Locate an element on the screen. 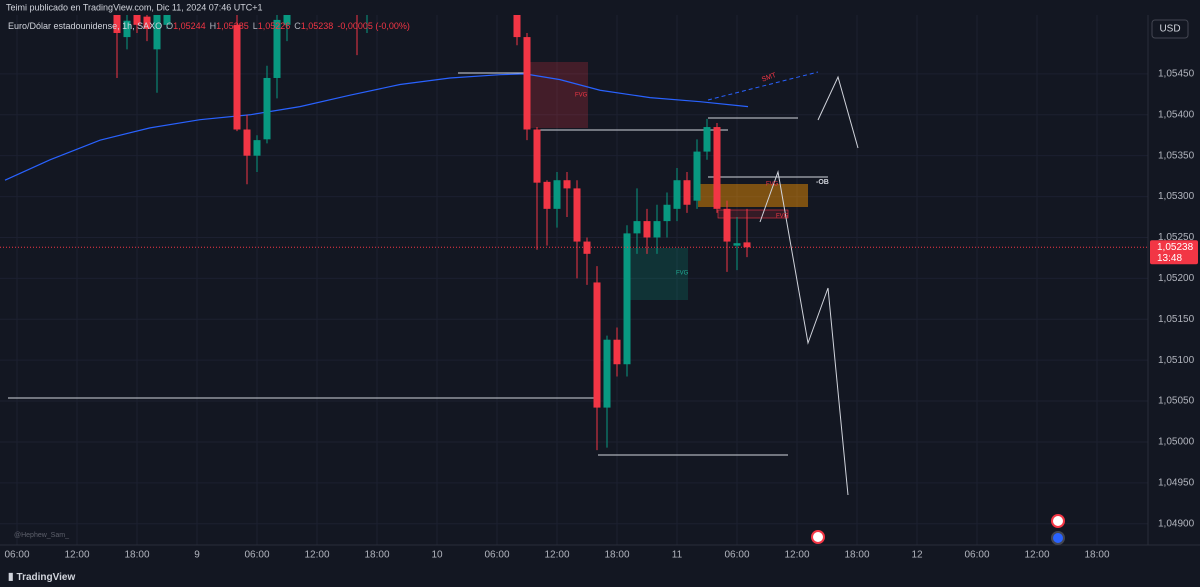 This screenshot has width=1200, height=587. moving-average is located at coordinates (376, 127).